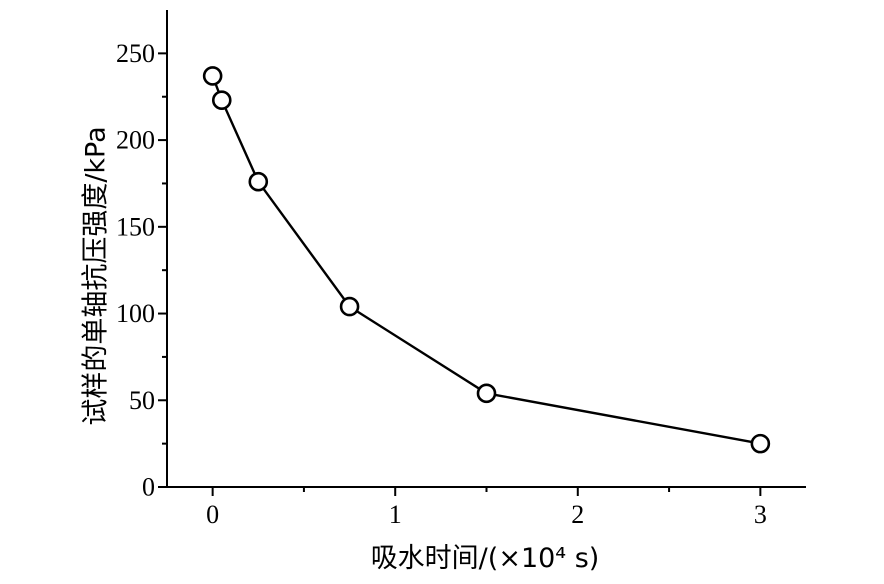 The width and height of the screenshot is (884, 584). What do you see at coordinates (135, 140) in the screenshot?
I see `y-tick-label: 200` at bounding box center [135, 140].